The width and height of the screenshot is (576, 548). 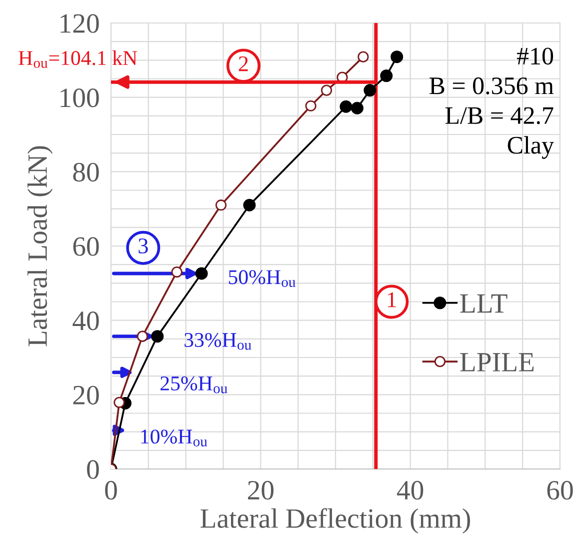 I want to click on annotation: 1, so click(x=392, y=300).